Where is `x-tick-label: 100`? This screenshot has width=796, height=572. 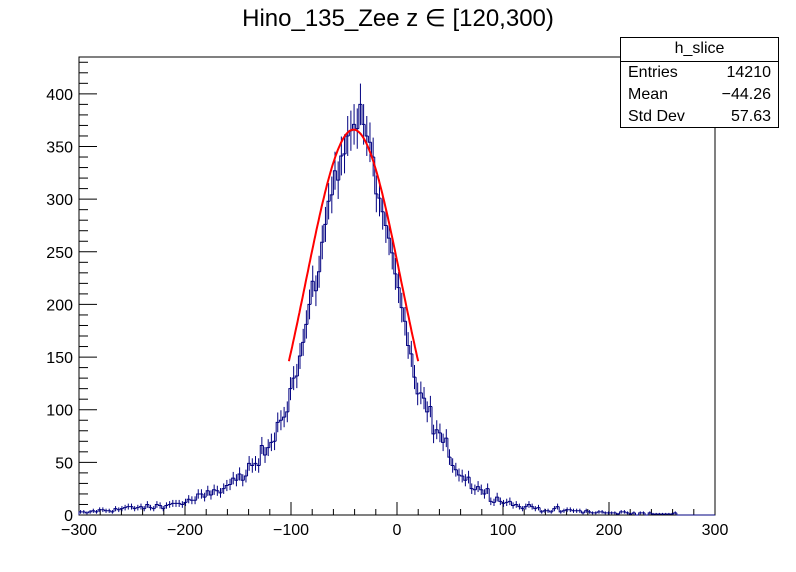
x-tick-label: 100 is located at coordinates (503, 530).